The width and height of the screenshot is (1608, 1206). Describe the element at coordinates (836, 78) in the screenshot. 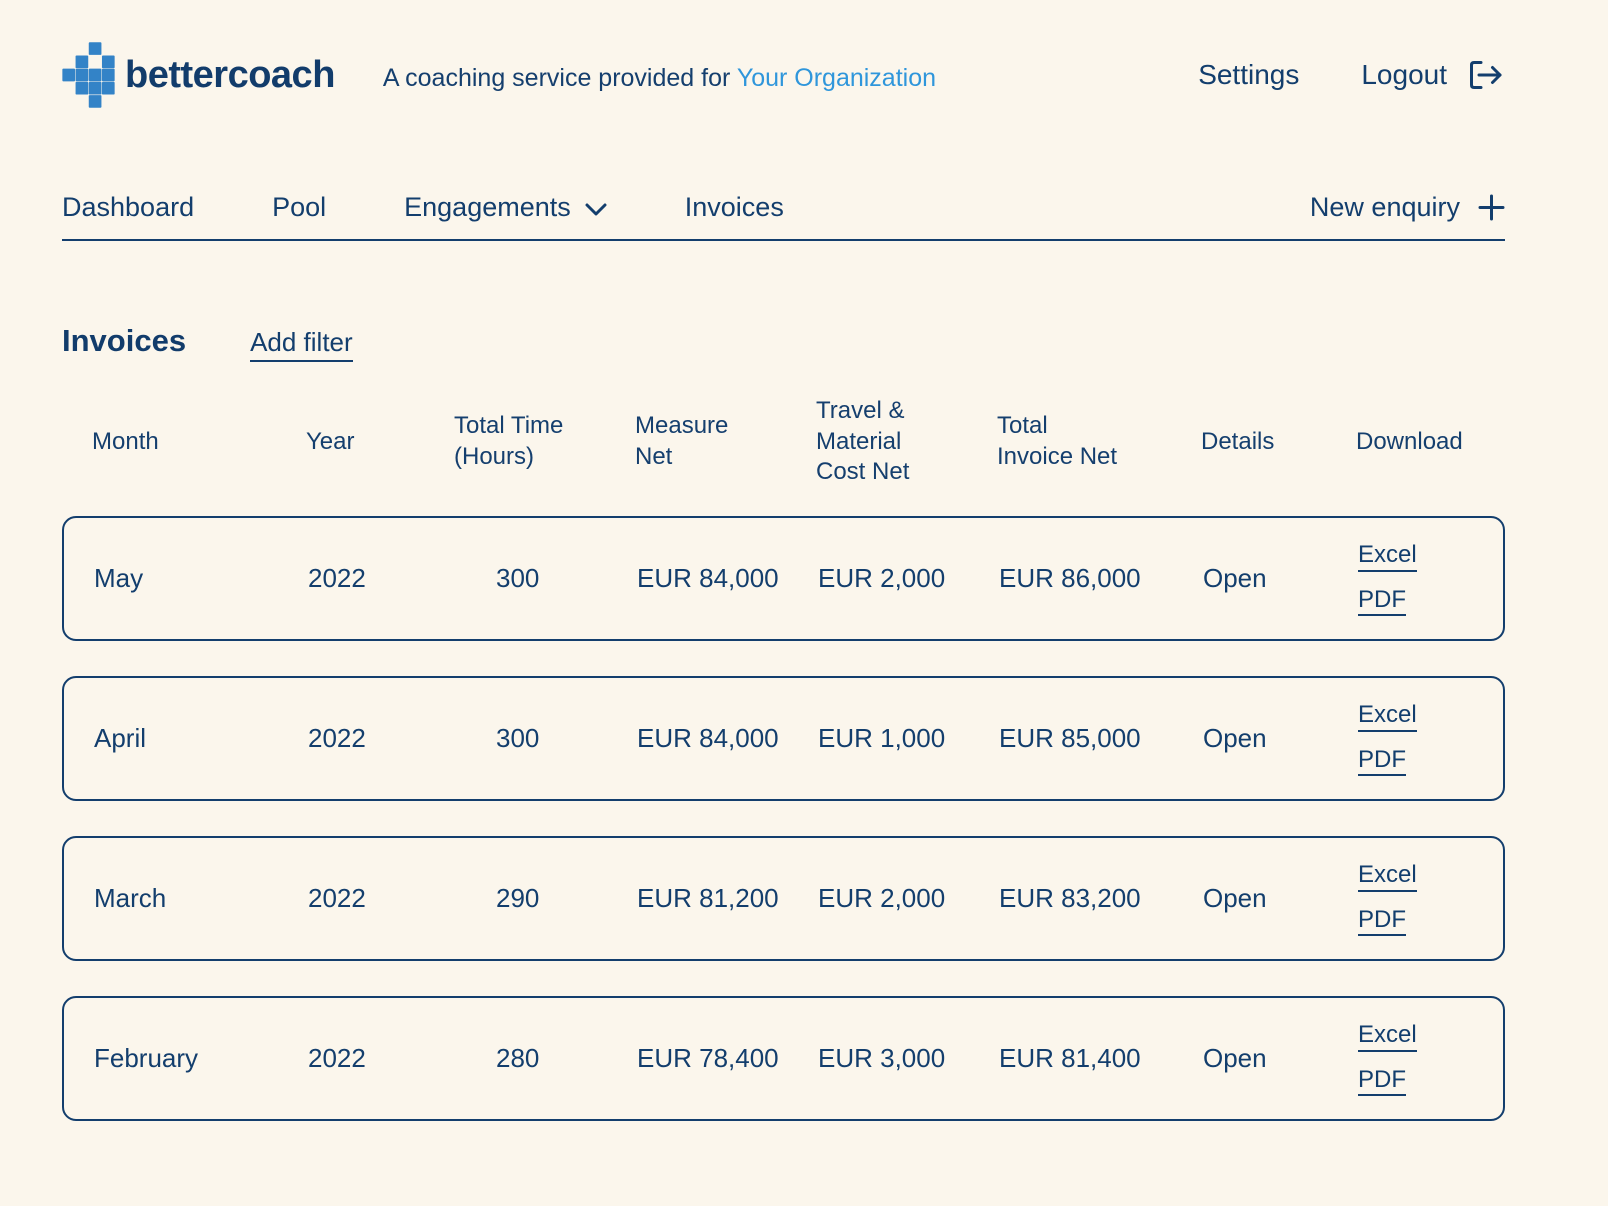

I see `tagline-organization: Your Organization` at that location.